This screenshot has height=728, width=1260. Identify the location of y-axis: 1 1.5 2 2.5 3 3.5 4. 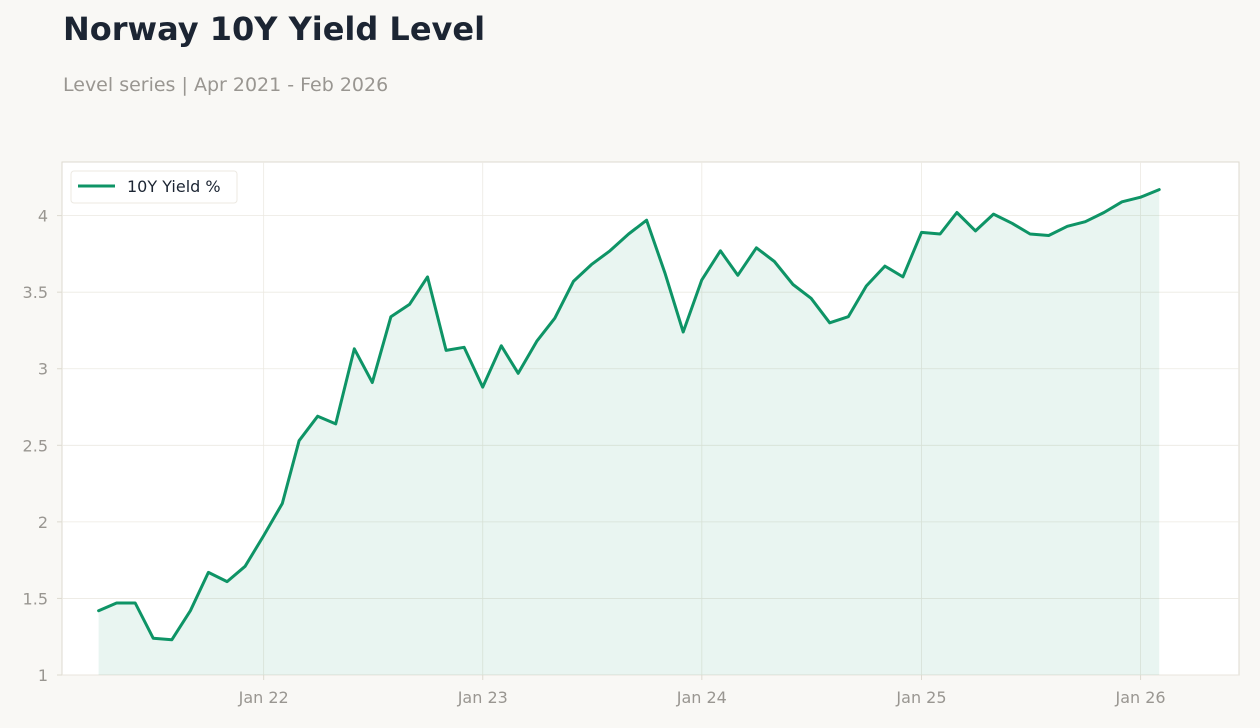
(42, 446).